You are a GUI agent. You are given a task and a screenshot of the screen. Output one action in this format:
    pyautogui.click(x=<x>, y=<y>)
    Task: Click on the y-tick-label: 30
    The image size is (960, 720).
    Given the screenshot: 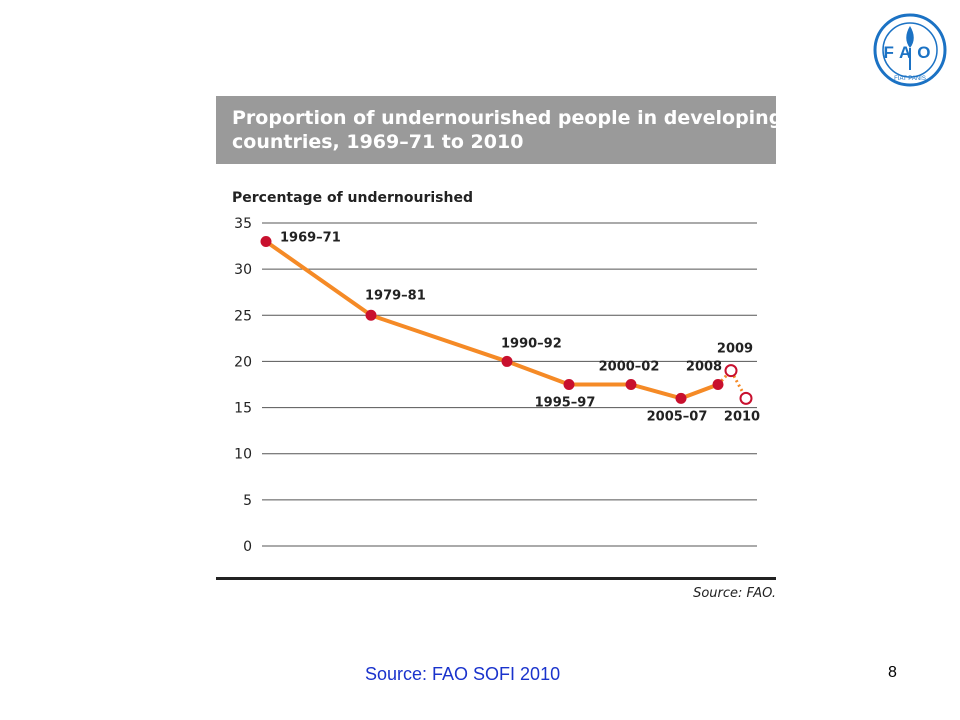 What is the action you would take?
    pyautogui.click(x=243, y=270)
    